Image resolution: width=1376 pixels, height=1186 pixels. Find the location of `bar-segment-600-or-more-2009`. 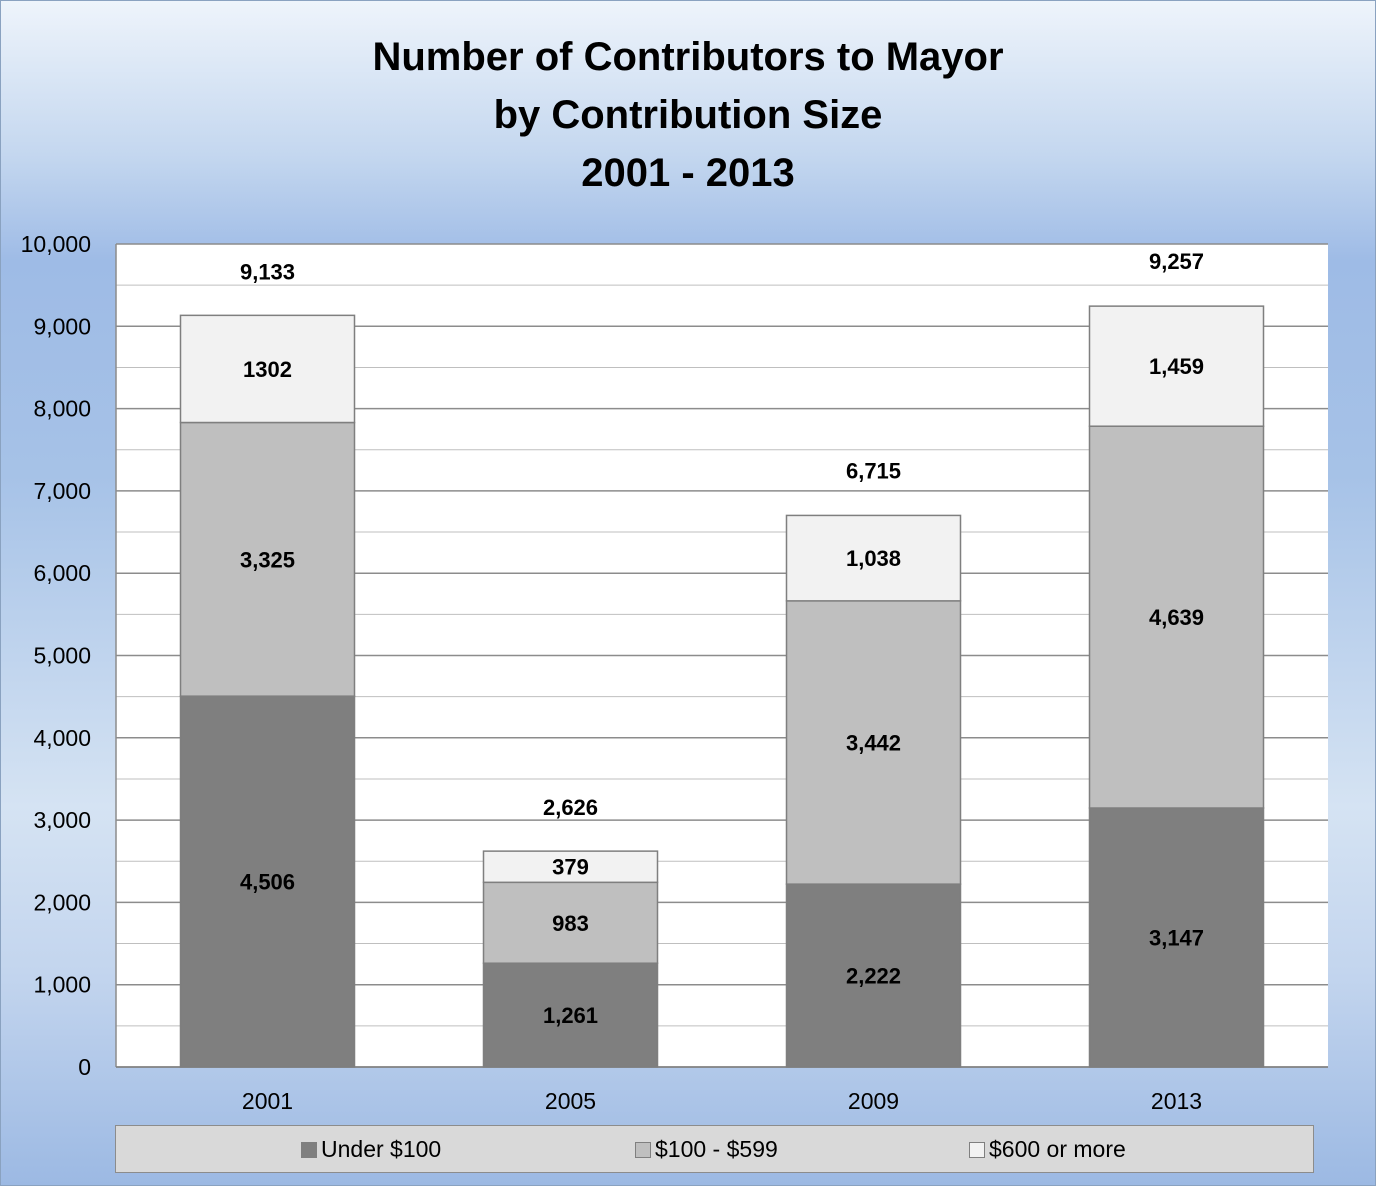

bar-segment-600-or-more-2009 is located at coordinates (873, 558).